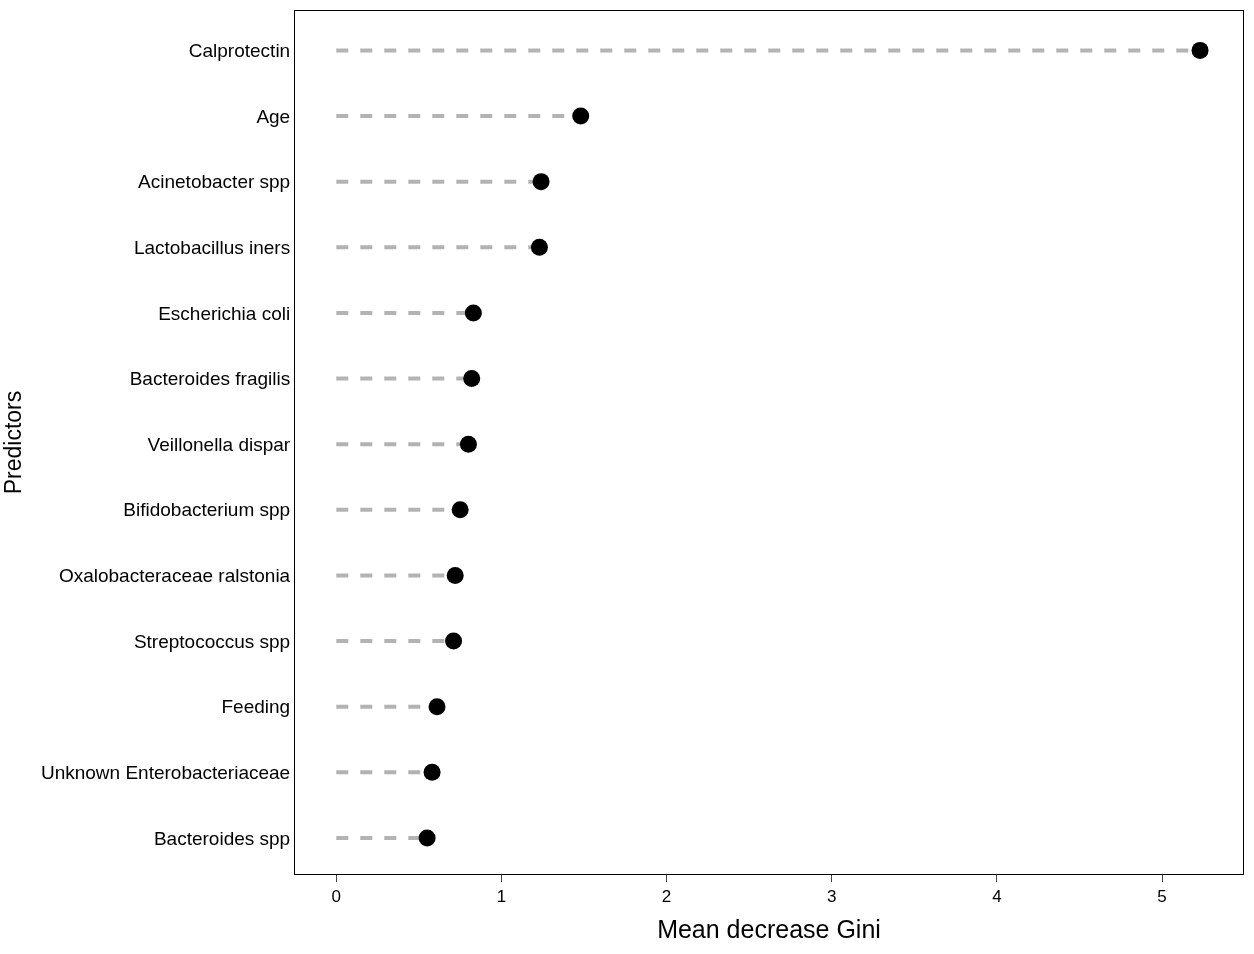  What do you see at coordinates (174, 576) in the screenshot?
I see `y-tick-label: Oxalobacteraceae ralstonia` at bounding box center [174, 576].